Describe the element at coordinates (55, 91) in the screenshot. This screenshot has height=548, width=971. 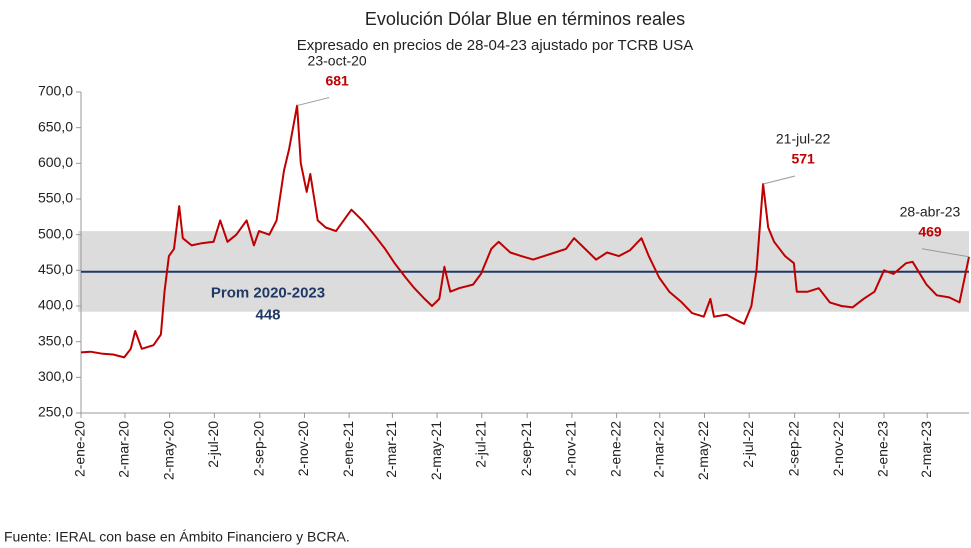
I see `y-tick-label: 700,0` at that location.